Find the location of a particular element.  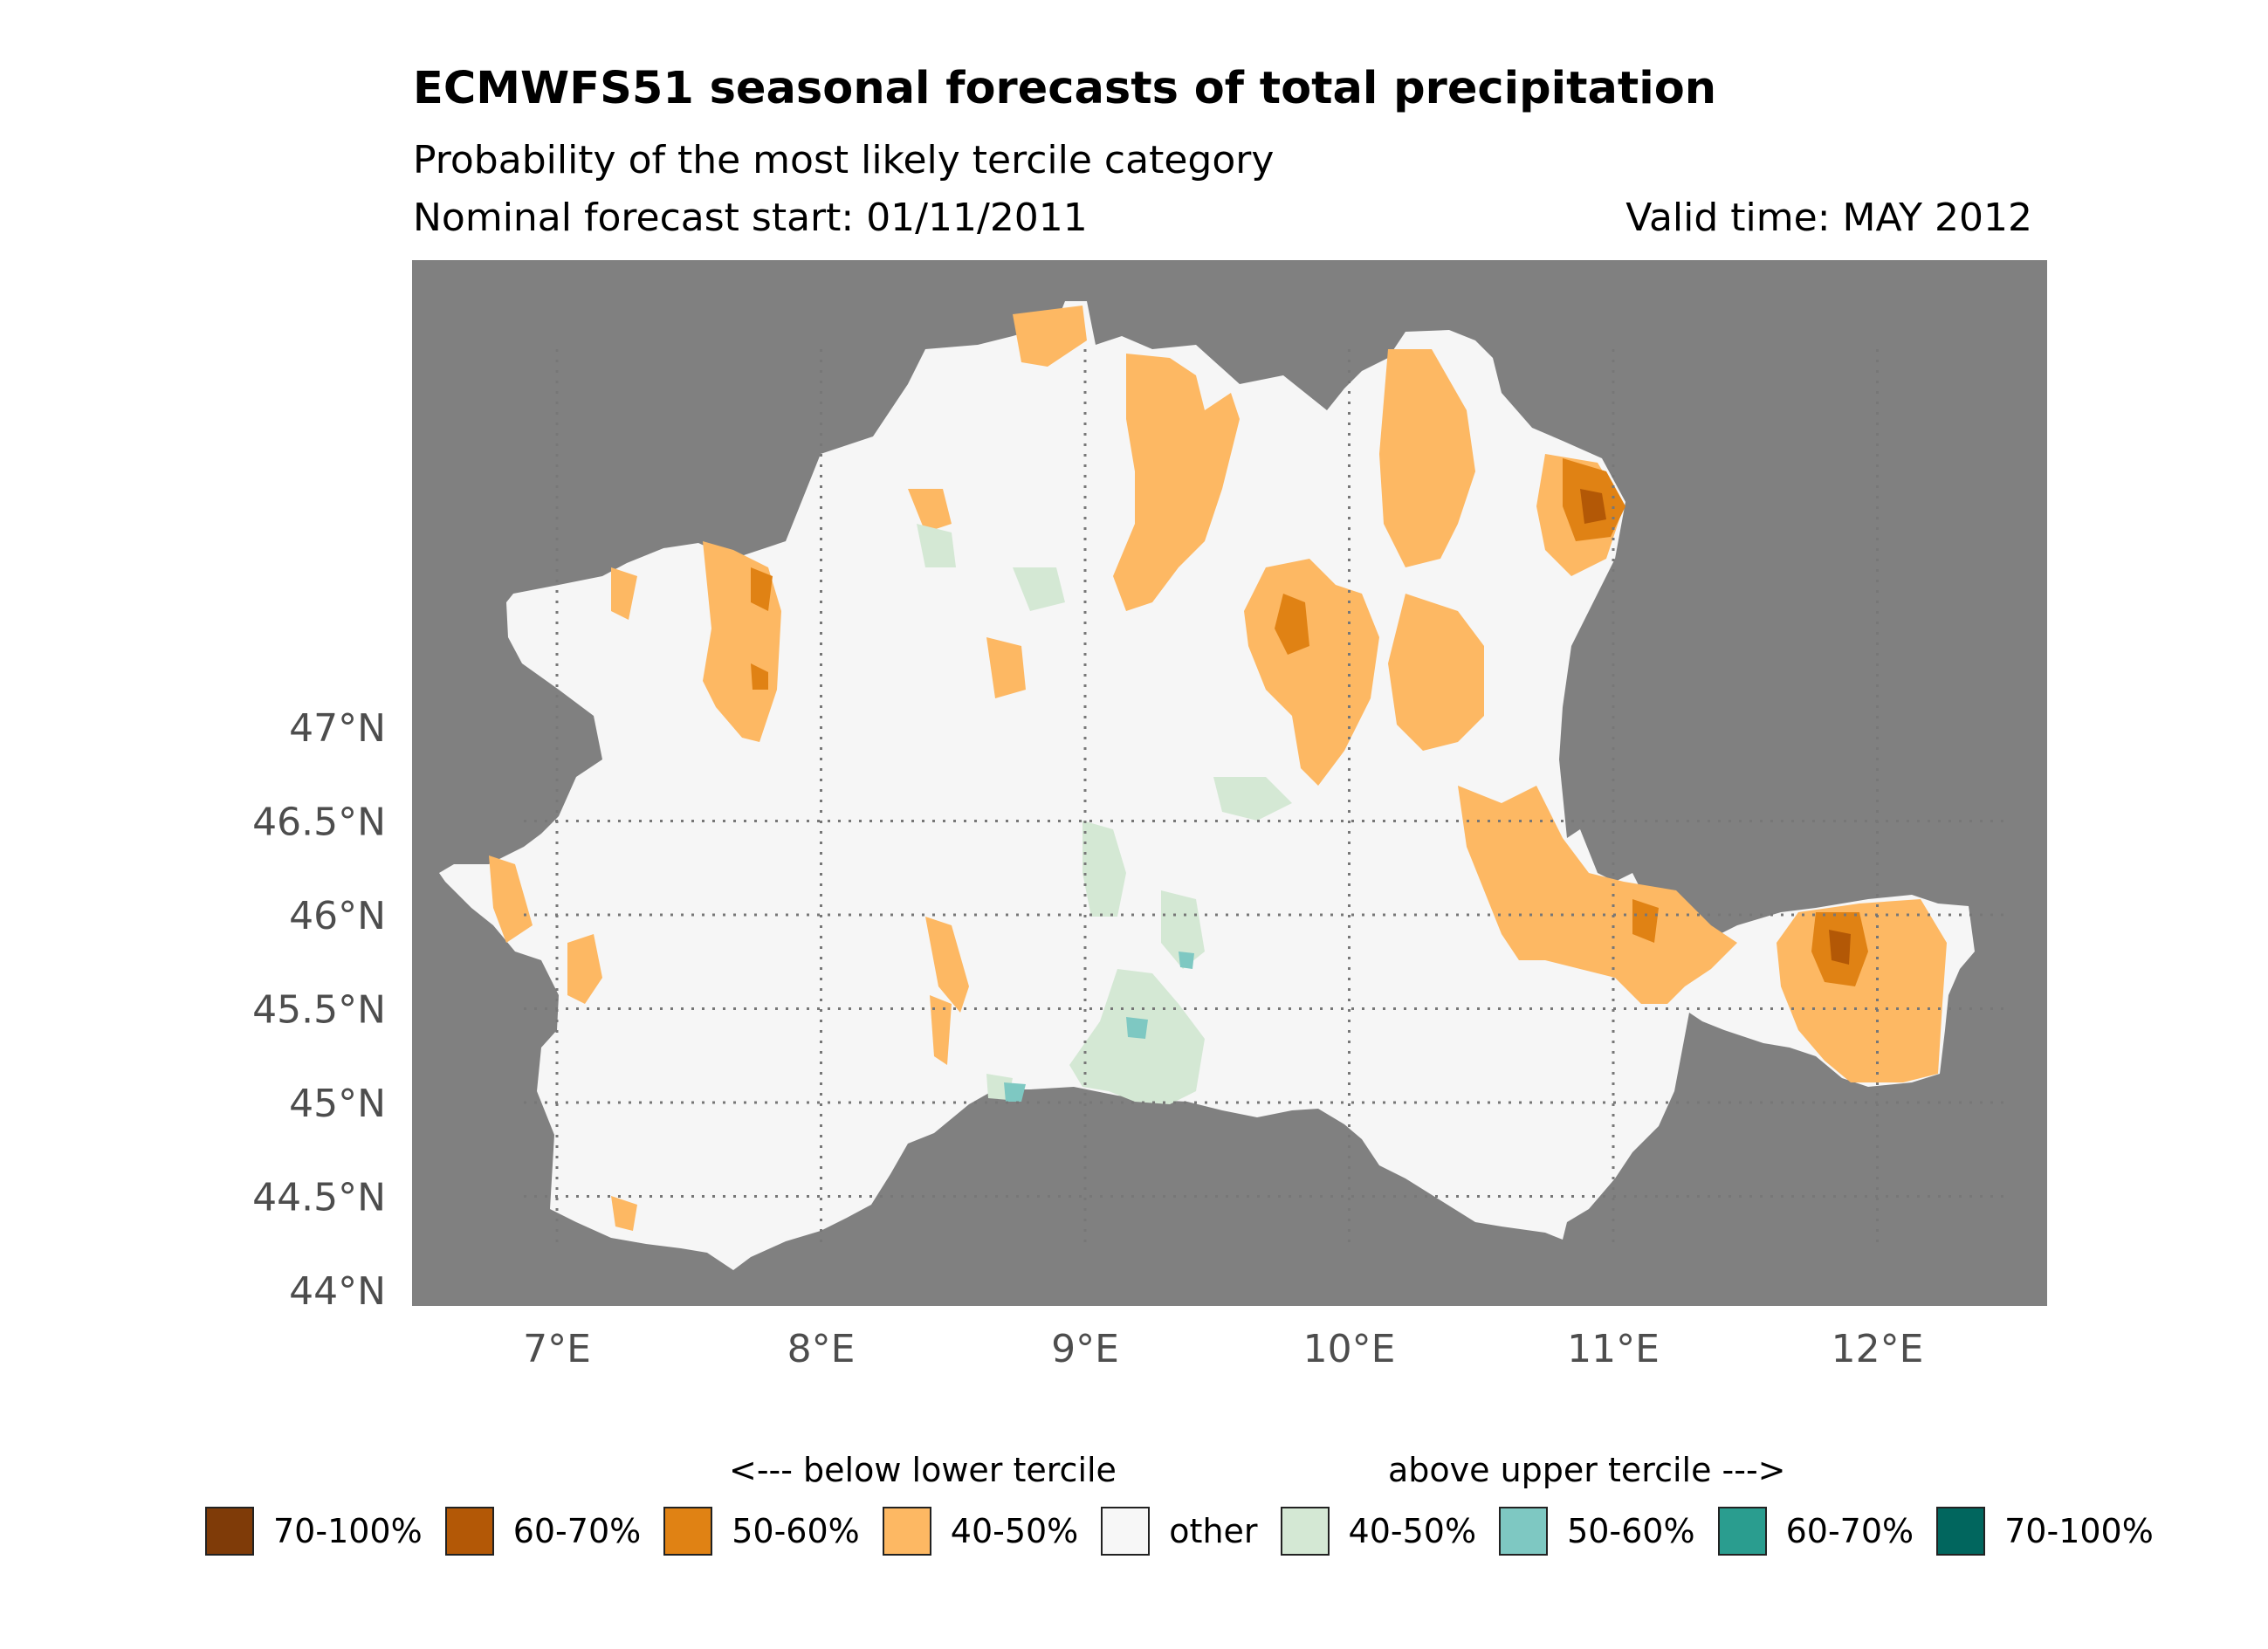

longitude-tick-label: 12°E is located at coordinates (1878, 1349).